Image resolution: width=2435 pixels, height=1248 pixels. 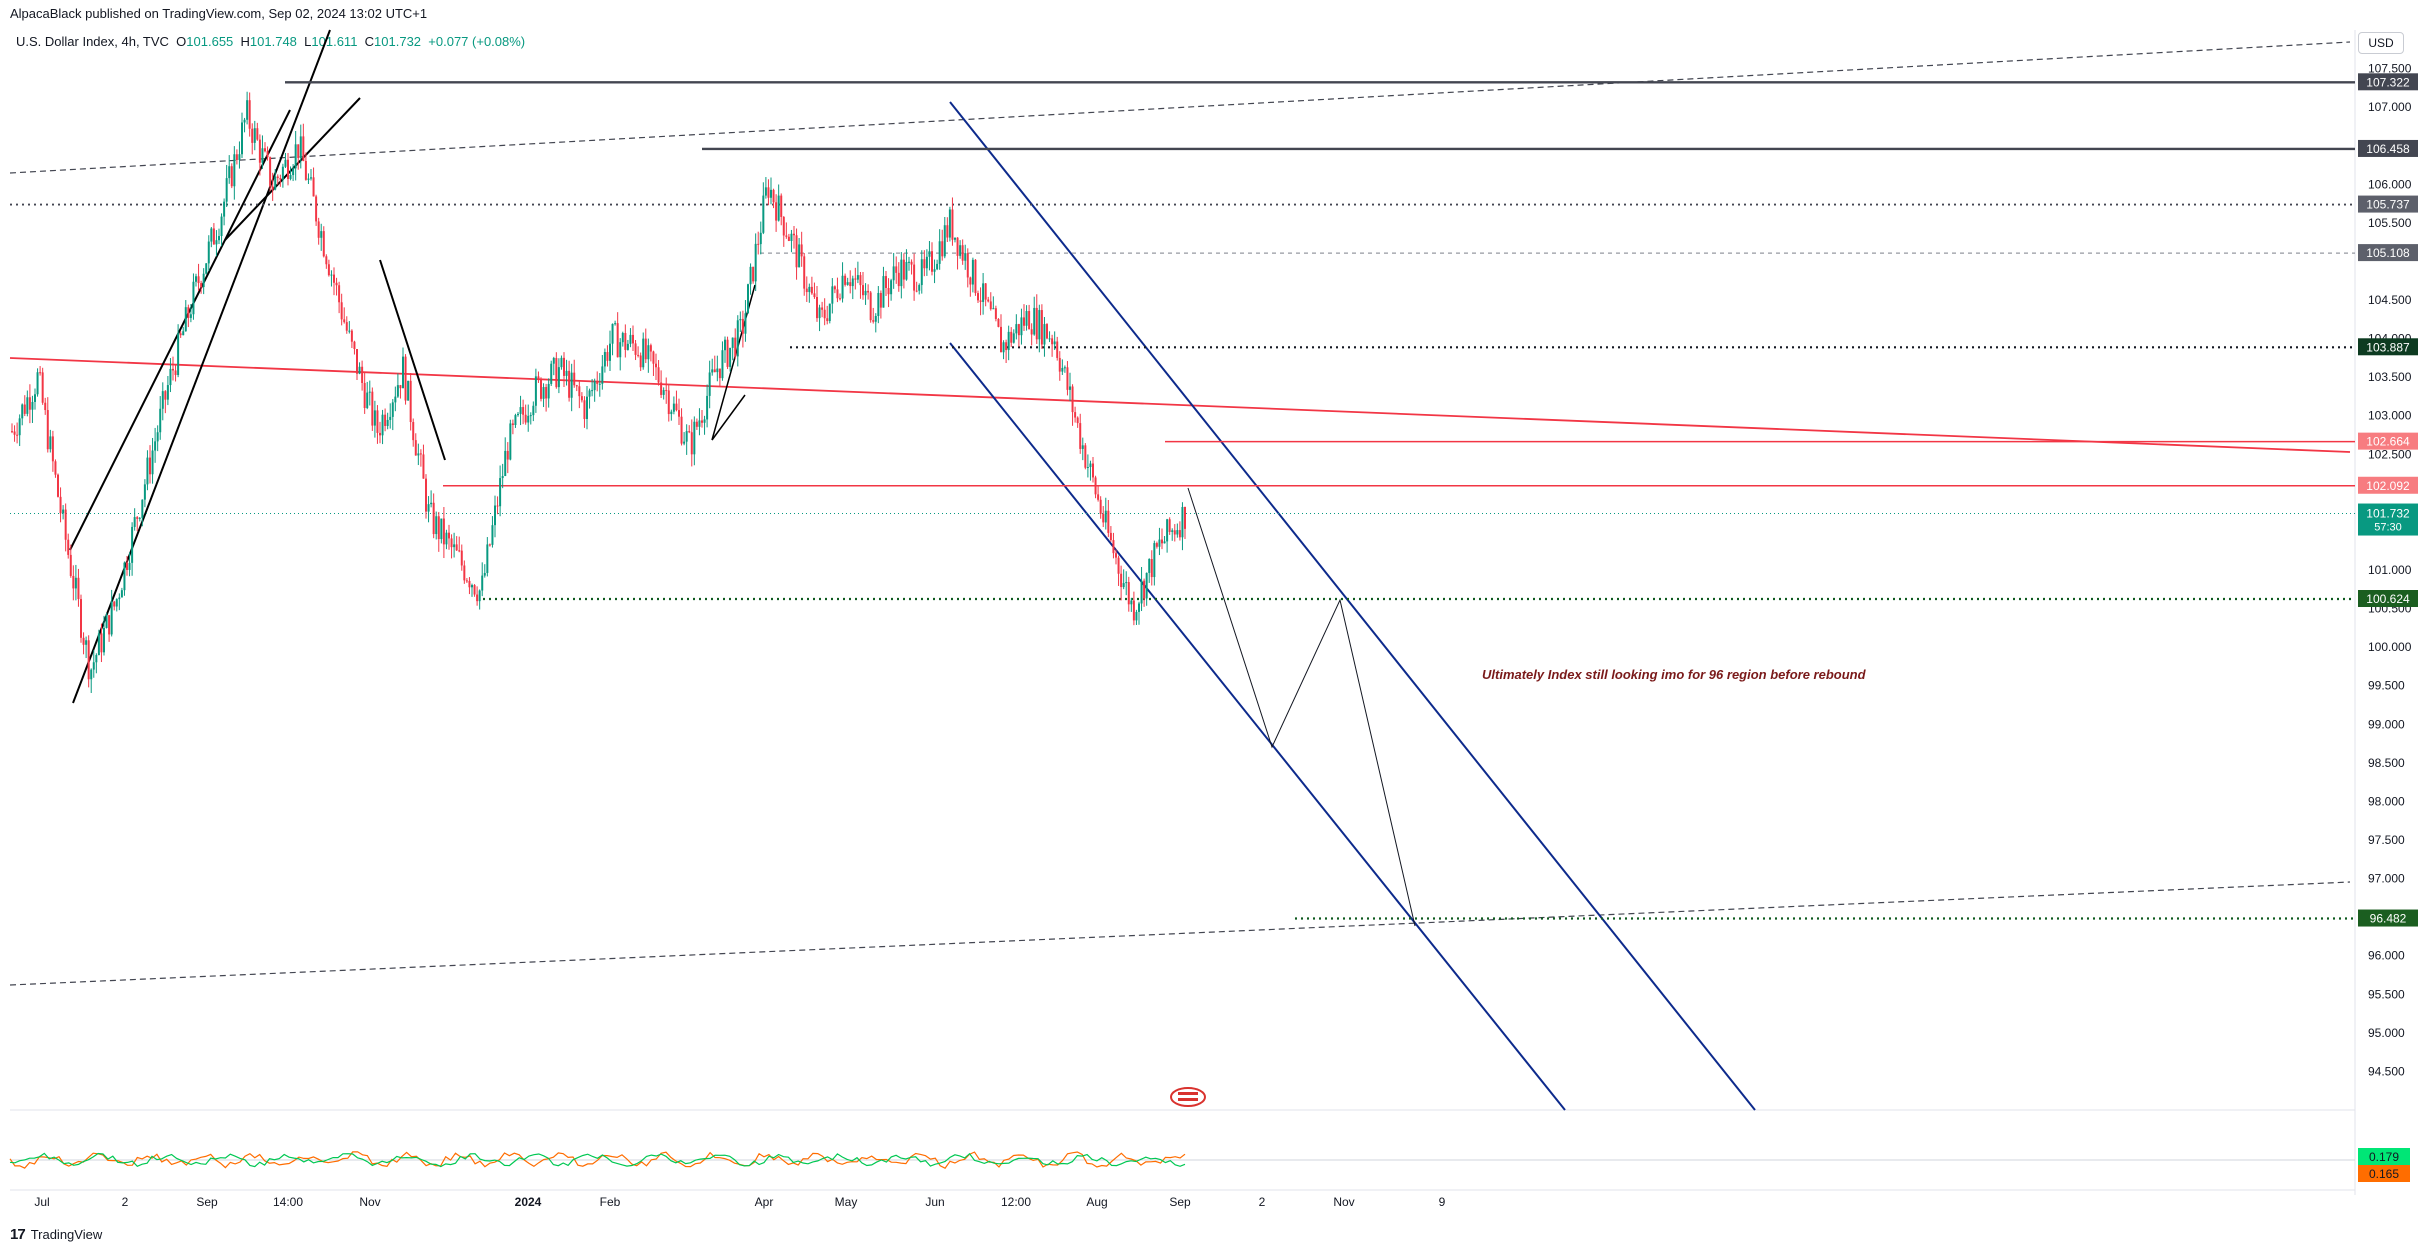 What do you see at coordinates (1180, 107) in the screenshot?
I see `upper-dashed-trendline` at bounding box center [1180, 107].